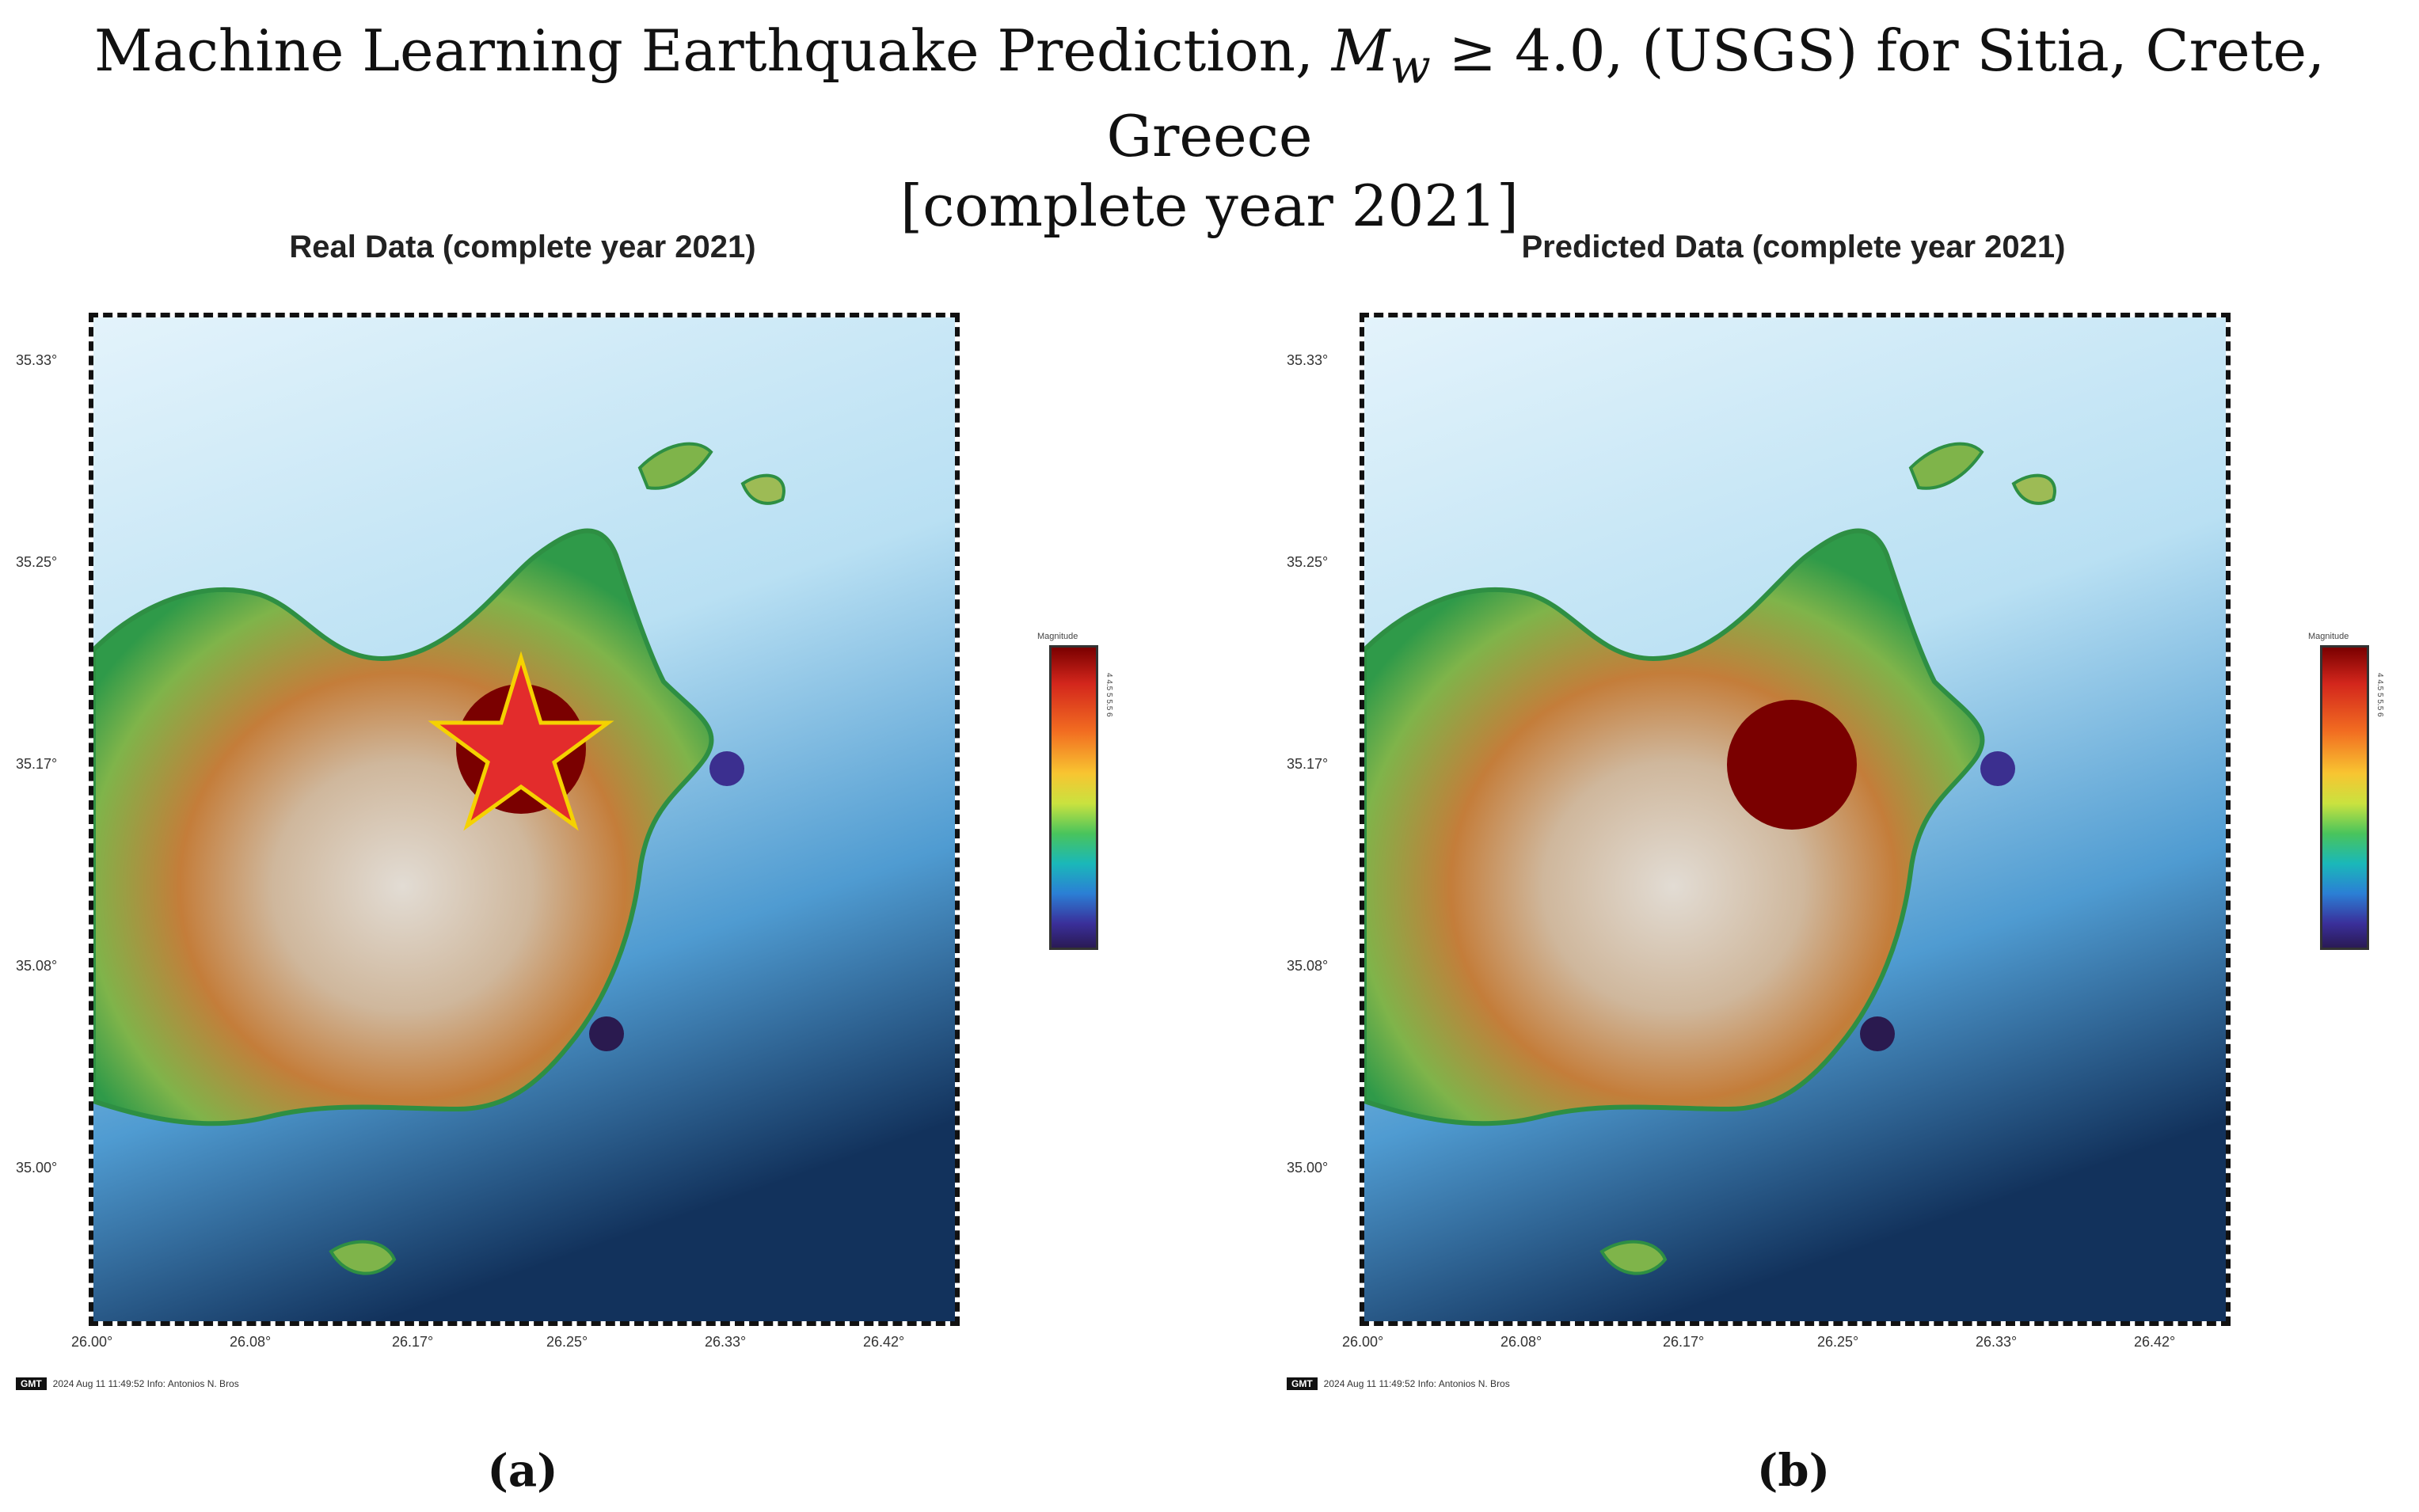 The width and height of the screenshot is (2419, 1512). I want to click on mw-symbol: Mw, so click(1381, 55).